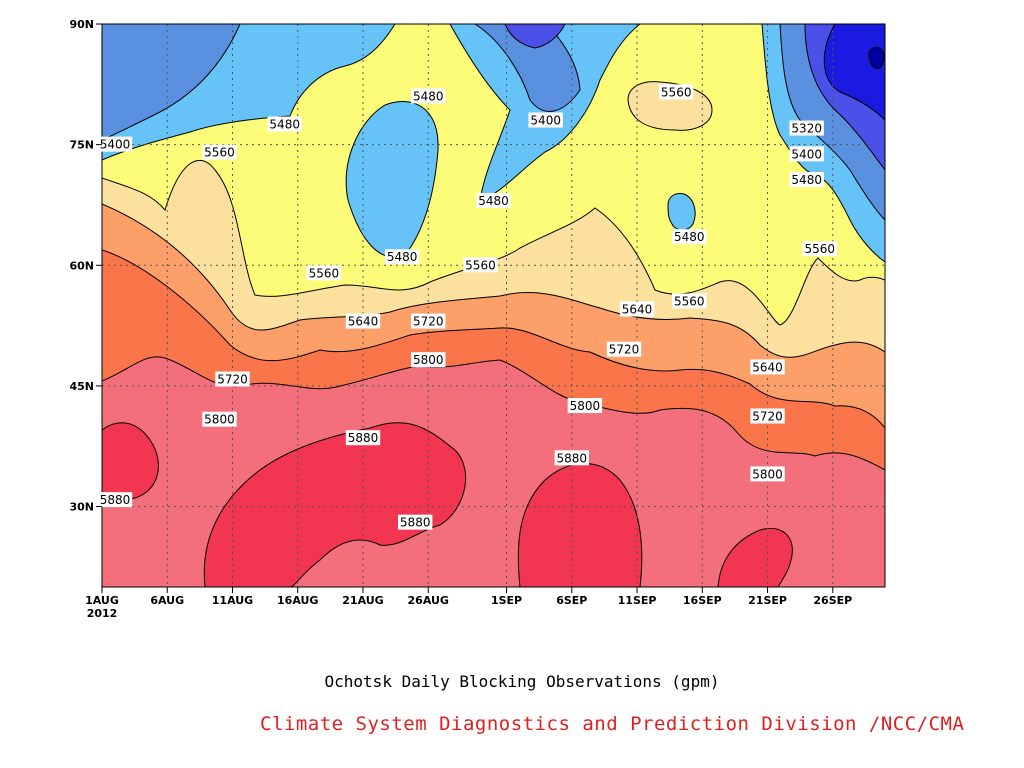 The width and height of the screenshot is (1024, 768). I want to click on cell-5400-5480-small, so click(681, 212).